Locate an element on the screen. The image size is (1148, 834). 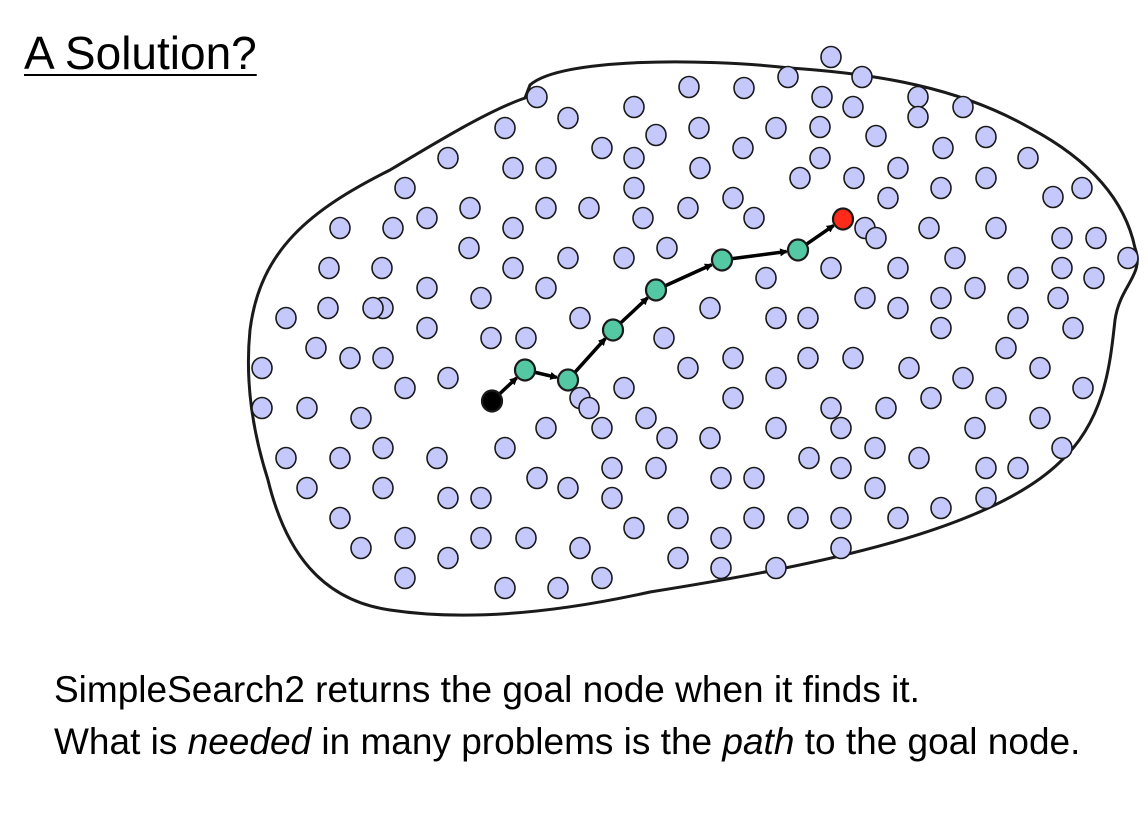
goal-node is located at coordinates (843, 219).